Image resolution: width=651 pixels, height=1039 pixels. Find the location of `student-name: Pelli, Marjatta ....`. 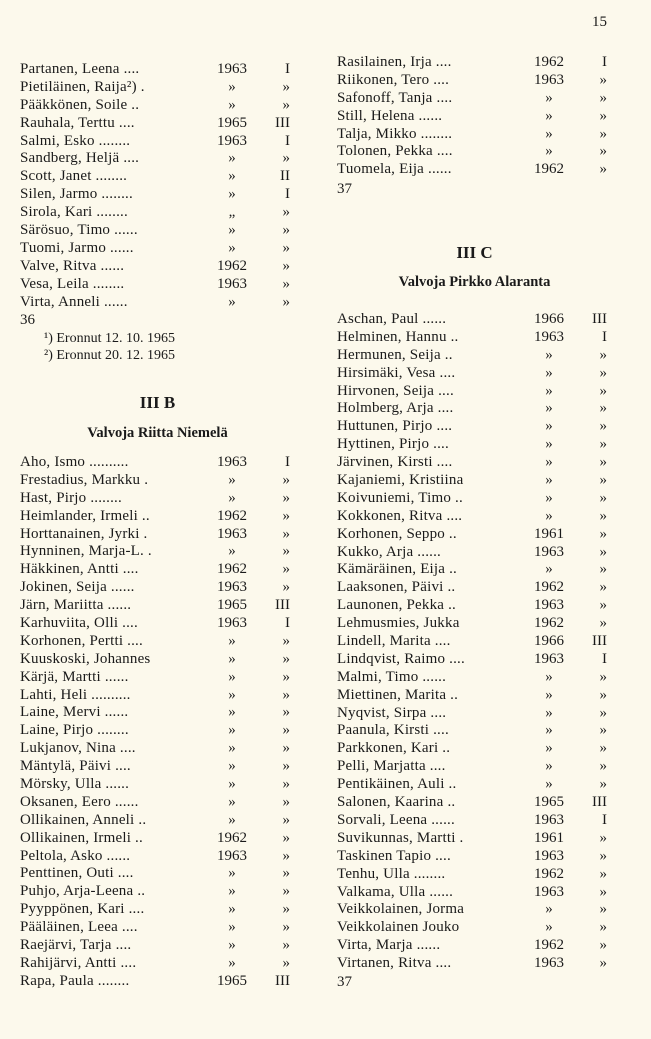

student-name: Pelli, Marjatta .... is located at coordinates (391, 766).